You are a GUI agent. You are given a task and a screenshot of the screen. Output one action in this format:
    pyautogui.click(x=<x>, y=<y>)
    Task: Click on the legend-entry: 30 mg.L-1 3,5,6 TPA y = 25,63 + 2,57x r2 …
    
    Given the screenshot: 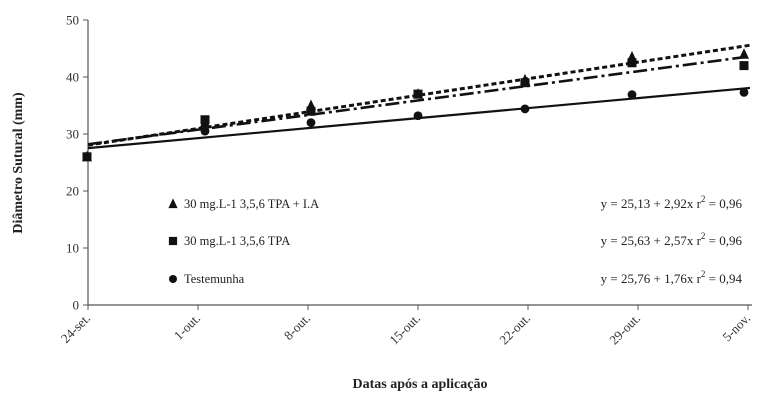 What is the action you would take?
    pyautogui.click(x=455, y=239)
    